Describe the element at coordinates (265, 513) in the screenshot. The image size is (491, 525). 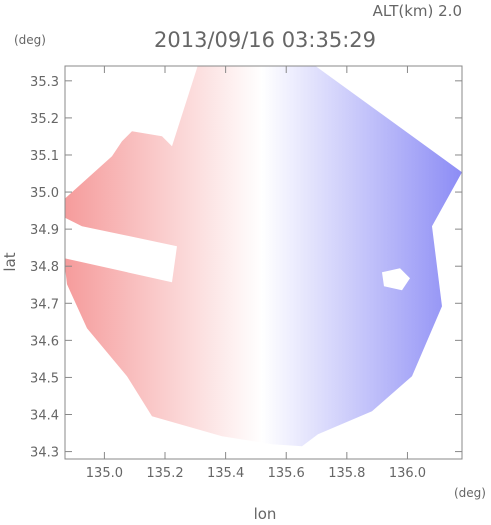
I see `x-axis-title: lon` at that location.